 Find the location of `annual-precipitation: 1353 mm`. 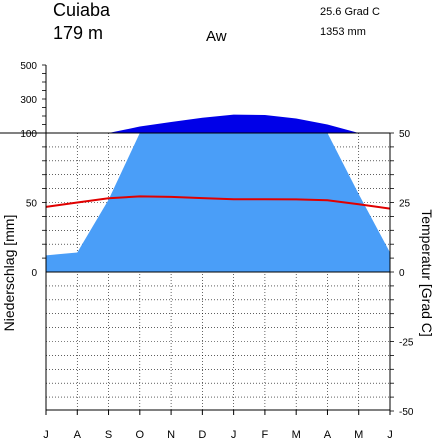

annual-precipitation: 1353 mm is located at coordinates (343, 32).